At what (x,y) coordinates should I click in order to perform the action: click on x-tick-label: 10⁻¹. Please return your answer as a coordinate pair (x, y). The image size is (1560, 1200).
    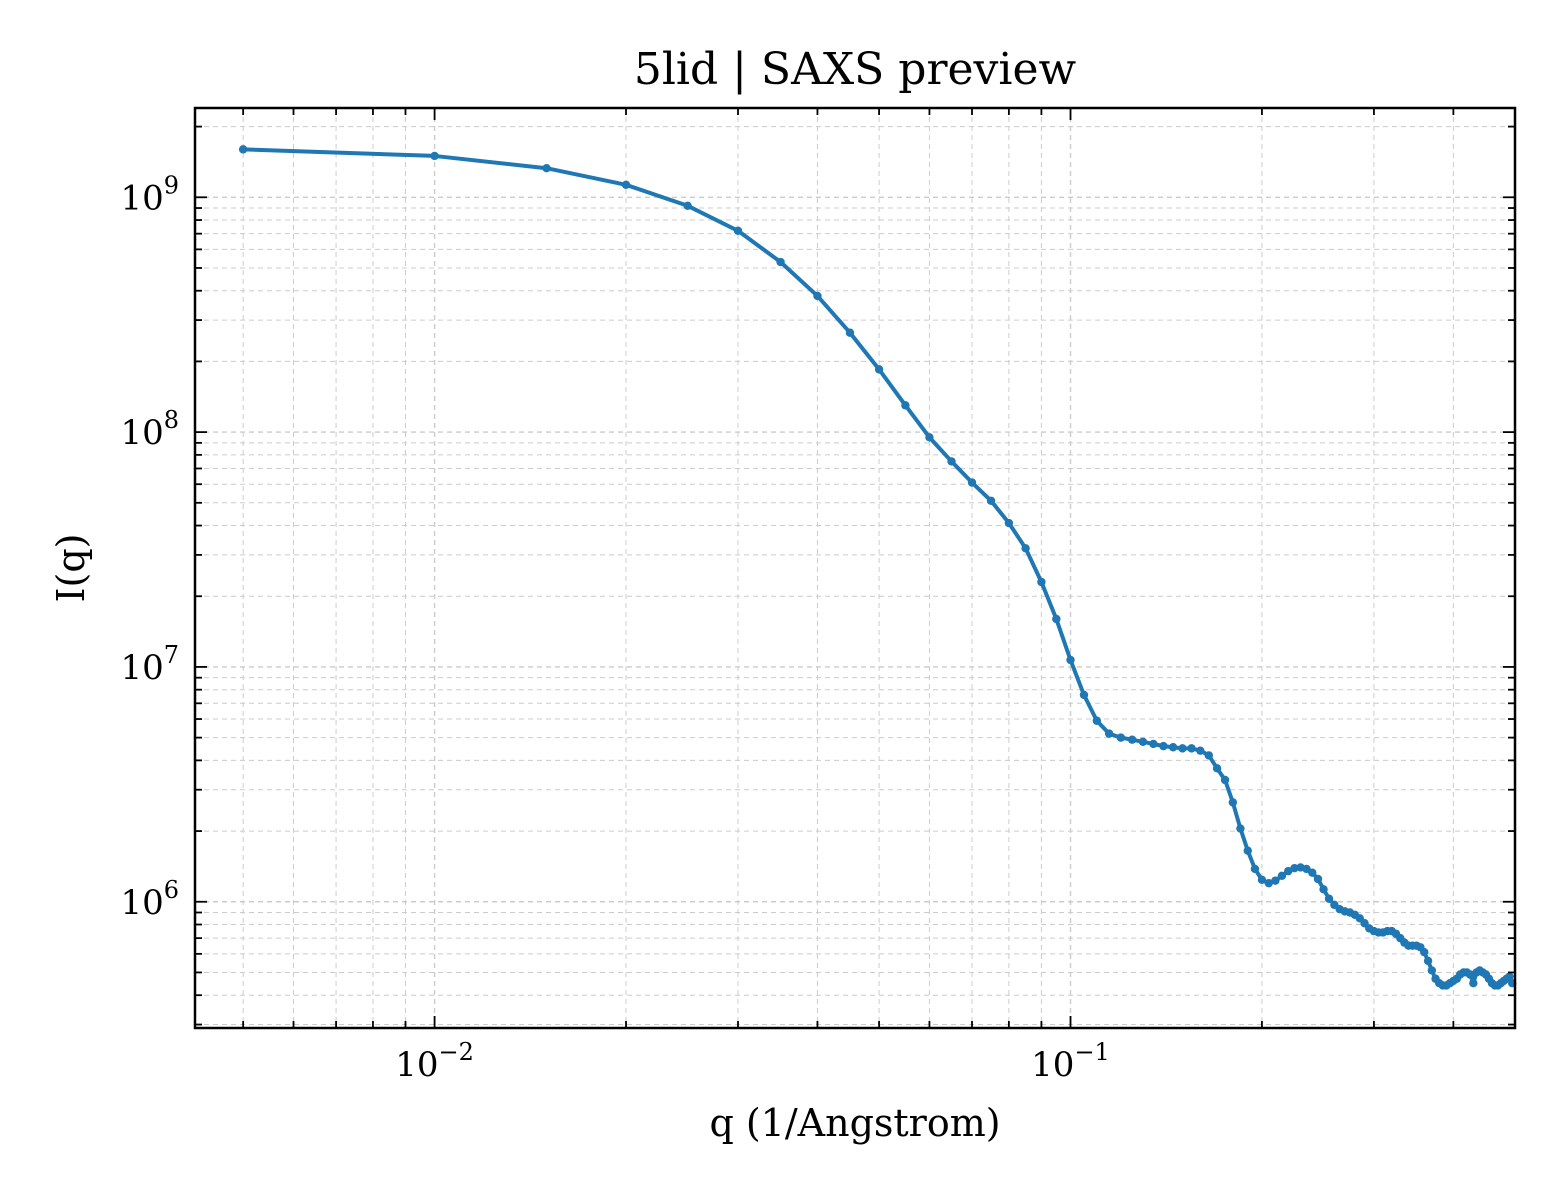
    Looking at the image, I should click on (1070, 1061).